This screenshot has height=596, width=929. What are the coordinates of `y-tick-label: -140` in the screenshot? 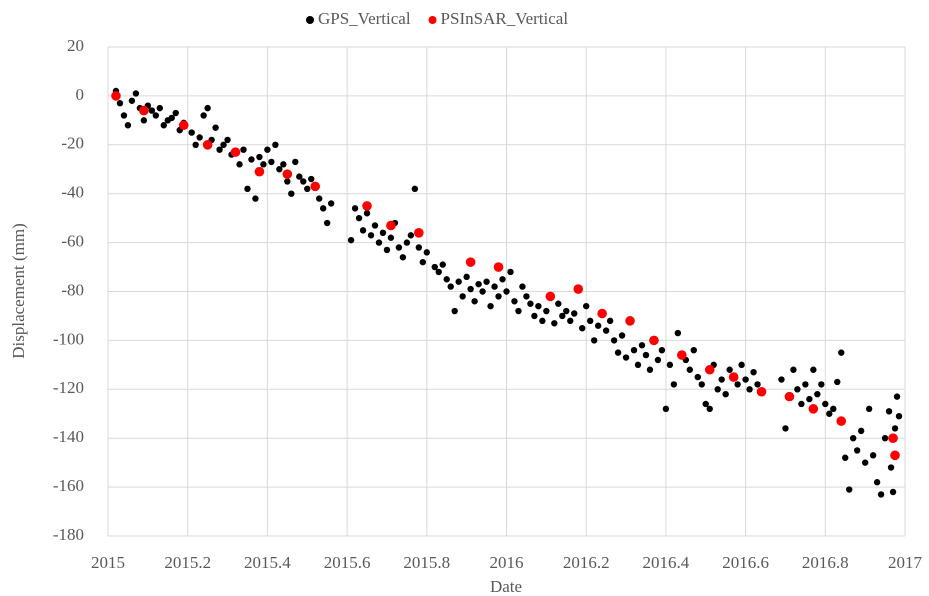 It's located at (68, 436).